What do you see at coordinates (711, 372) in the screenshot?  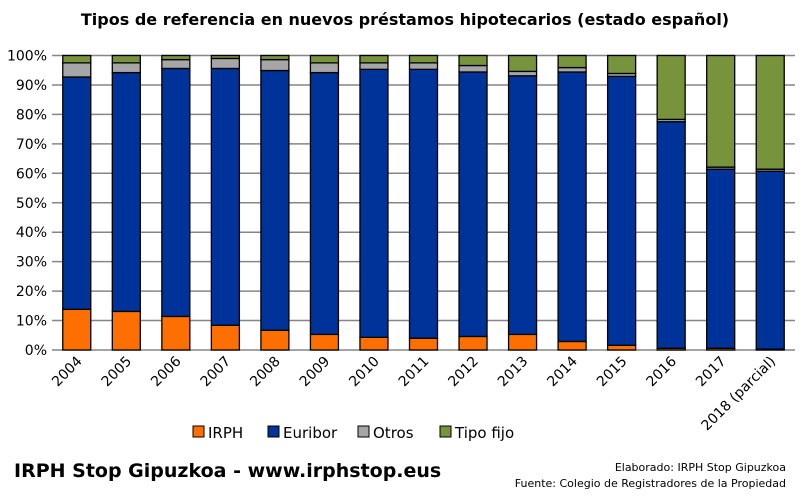 I see `x-tick-label: 2017` at bounding box center [711, 372].